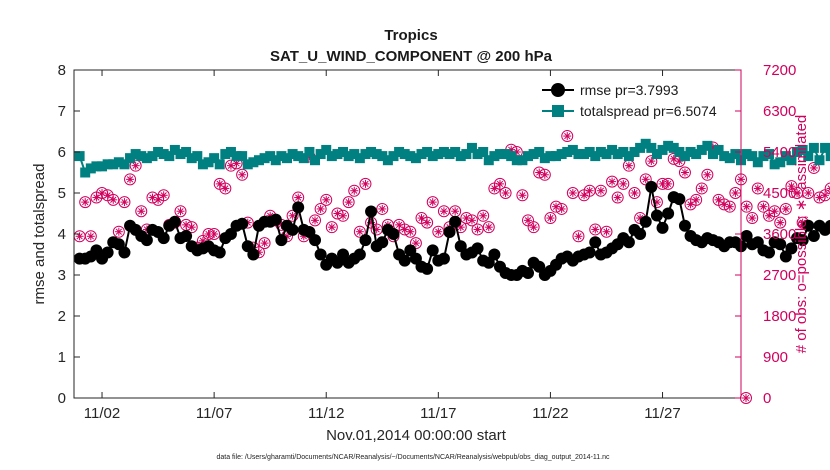 The height and width of the screenshot is (470, 830). What do you see at coordinates (452, 158) in the screenshot?
I see `totalspread-series` at bounding box center [452, 158].